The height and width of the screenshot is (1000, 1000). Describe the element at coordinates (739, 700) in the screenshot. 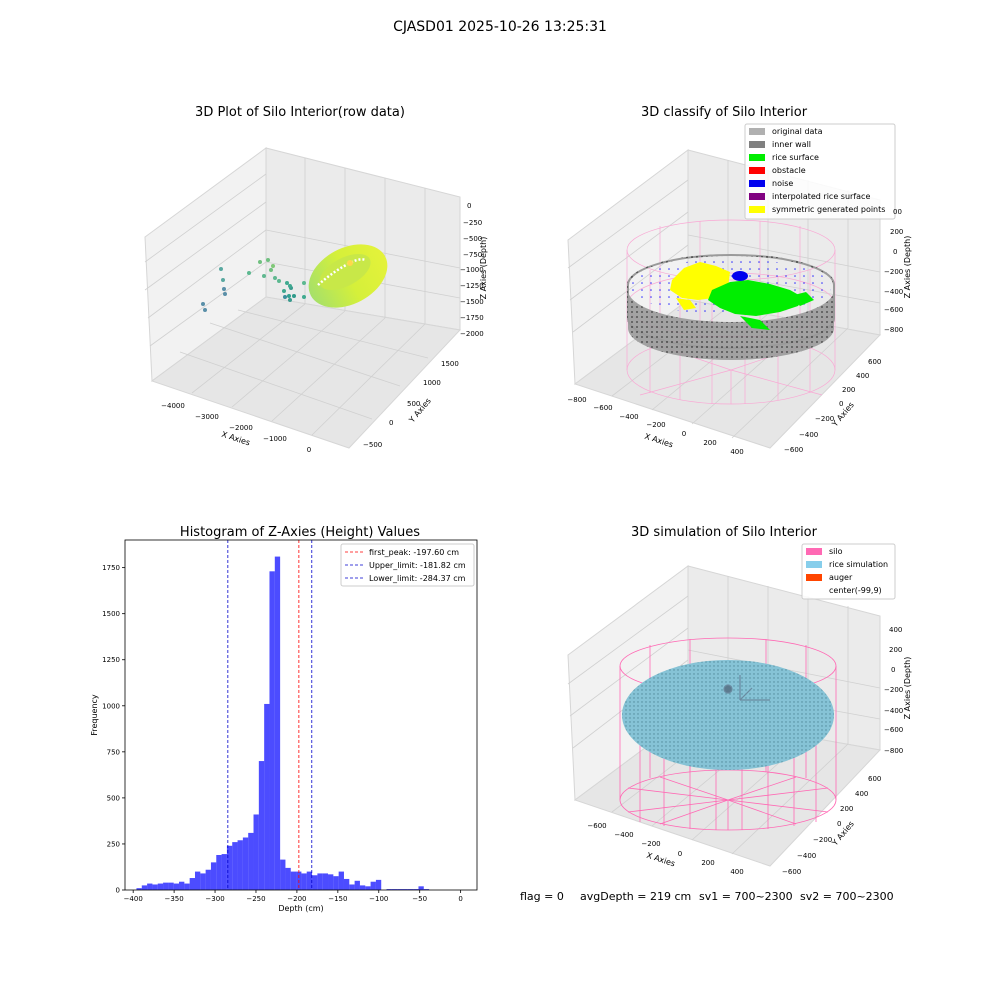

I see `panel-simulation-3d: 3D simulation of Silo Interior` at that location.